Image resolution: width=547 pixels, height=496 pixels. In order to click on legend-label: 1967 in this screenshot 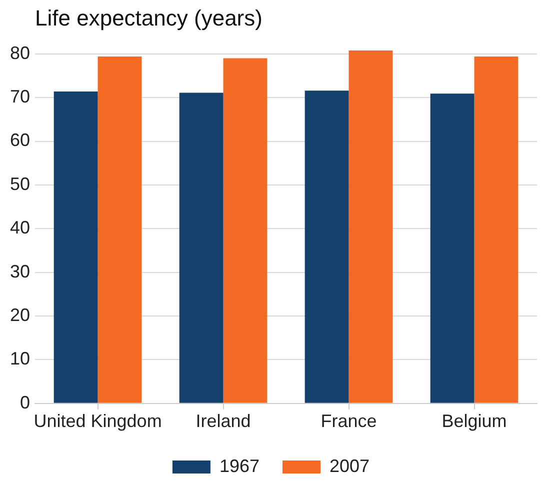, I will do `click(239, 466)`.